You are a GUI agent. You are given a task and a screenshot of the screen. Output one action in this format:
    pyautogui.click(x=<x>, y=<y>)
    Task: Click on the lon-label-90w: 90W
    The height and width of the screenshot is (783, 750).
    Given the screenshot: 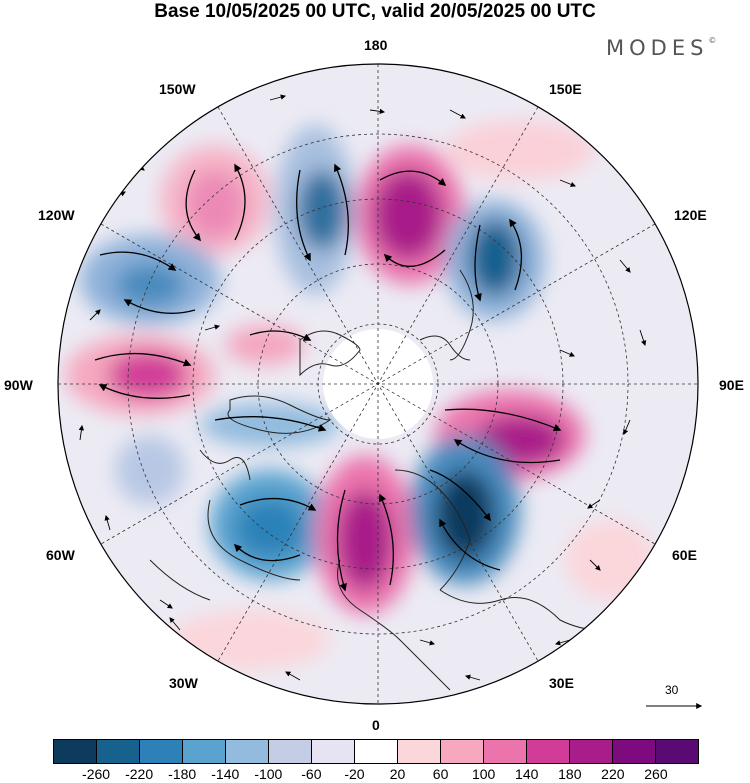 What is the action you would take?
    pyautogui.click(x=18, y=385)
    